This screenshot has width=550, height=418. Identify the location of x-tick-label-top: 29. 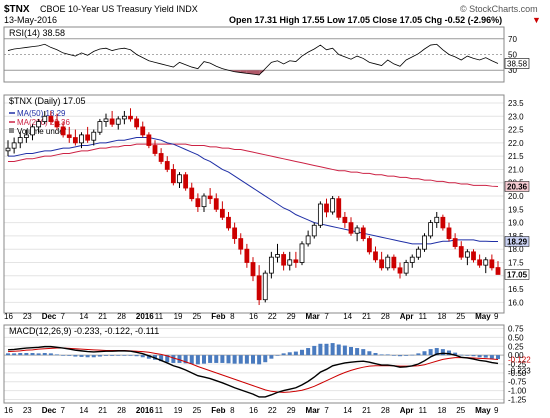
(291, 316).